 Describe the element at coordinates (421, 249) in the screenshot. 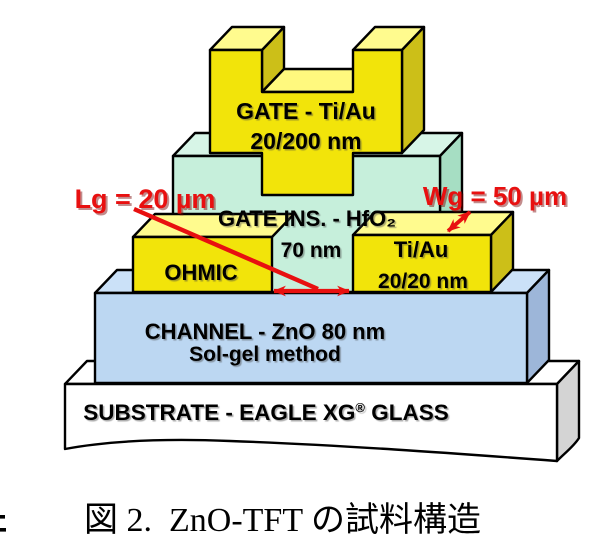

I see `drain-label-line1: Ti/Au` at that location.